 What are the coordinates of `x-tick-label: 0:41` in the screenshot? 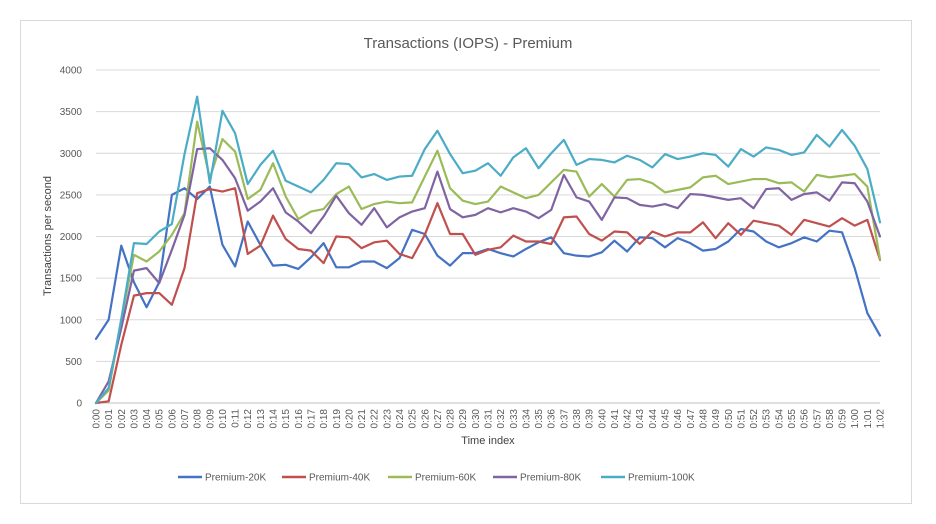 It's located at (615, 419).